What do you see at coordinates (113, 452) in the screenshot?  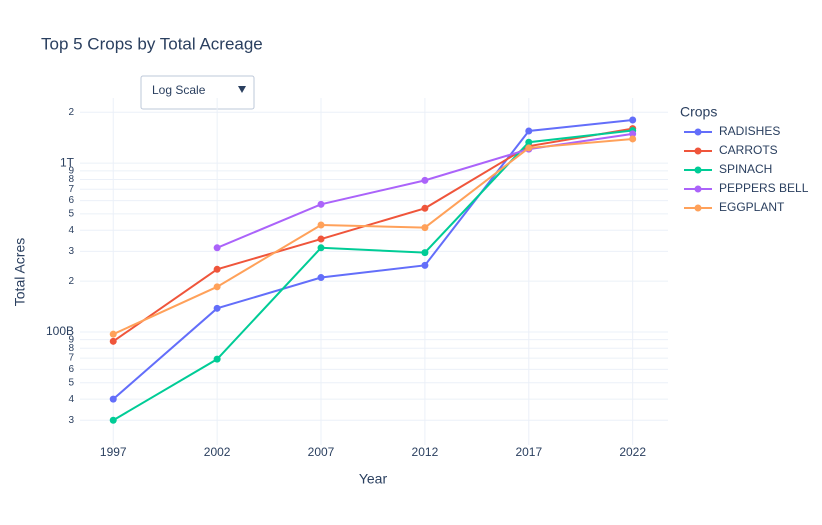 I see `x-tick-label: 1997` at bounding box center [113, 452].